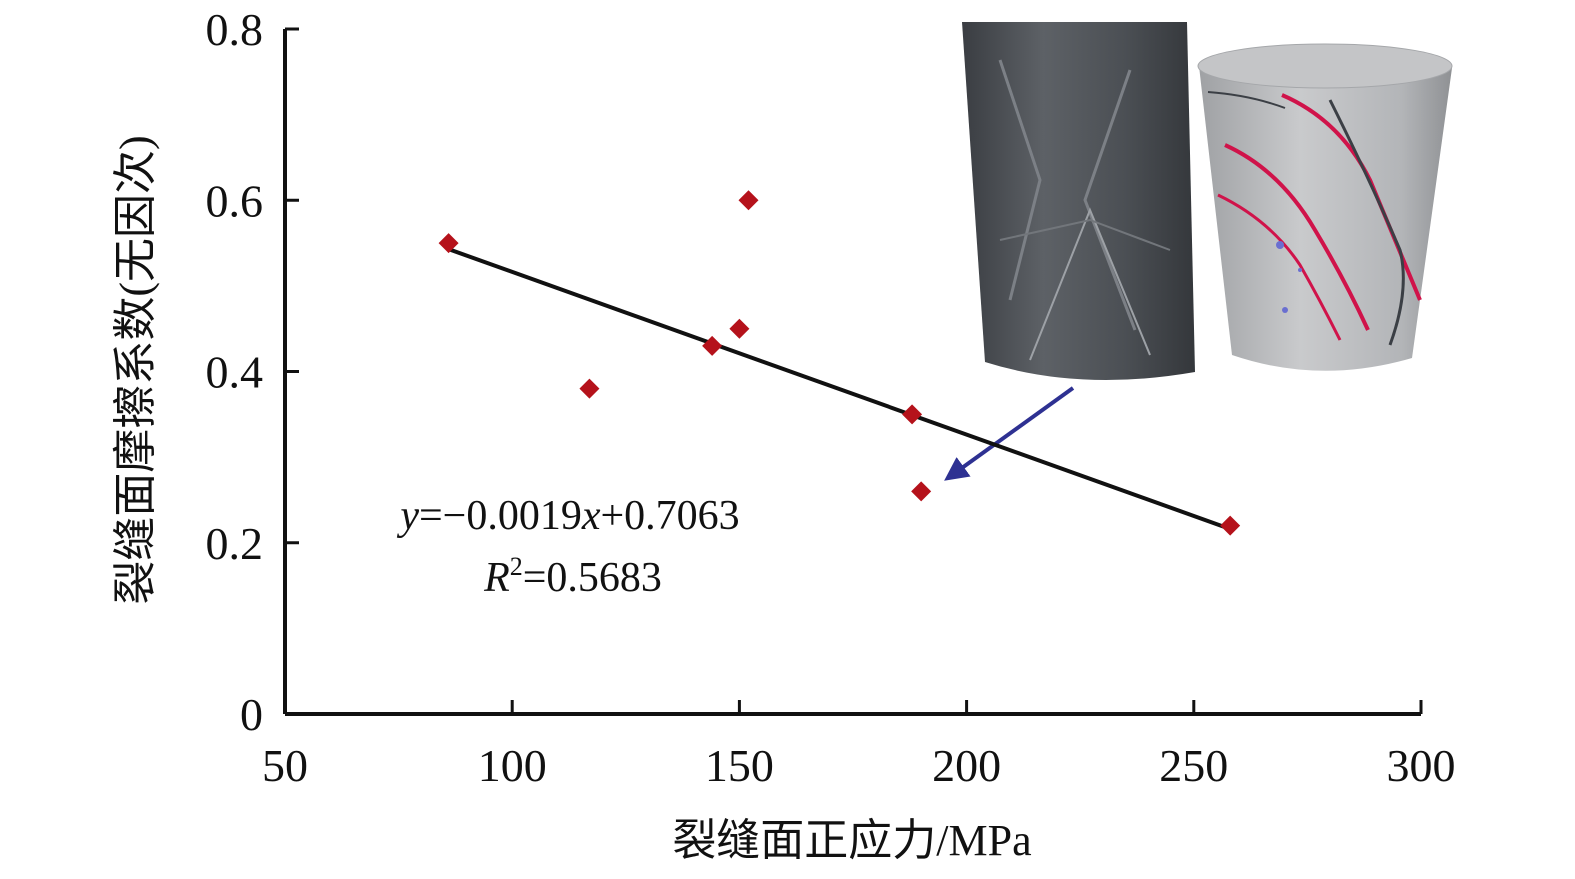 The image size is (1575, 879). Describe the element at coordinates (1009, 433) in the screenshot. I see `annotation-arrow` at that location.